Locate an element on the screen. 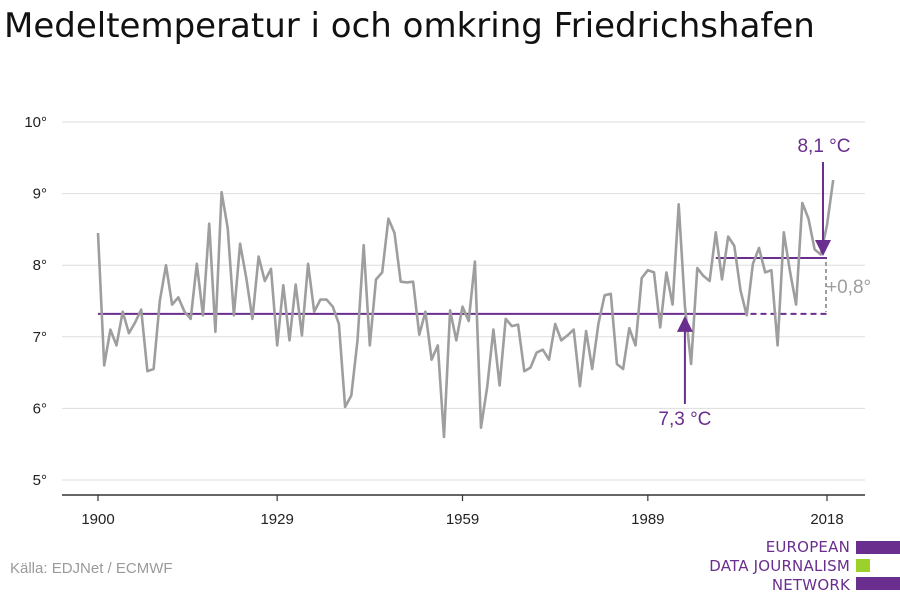  y-tick-label: 8° is located at coordinates (40, 265).